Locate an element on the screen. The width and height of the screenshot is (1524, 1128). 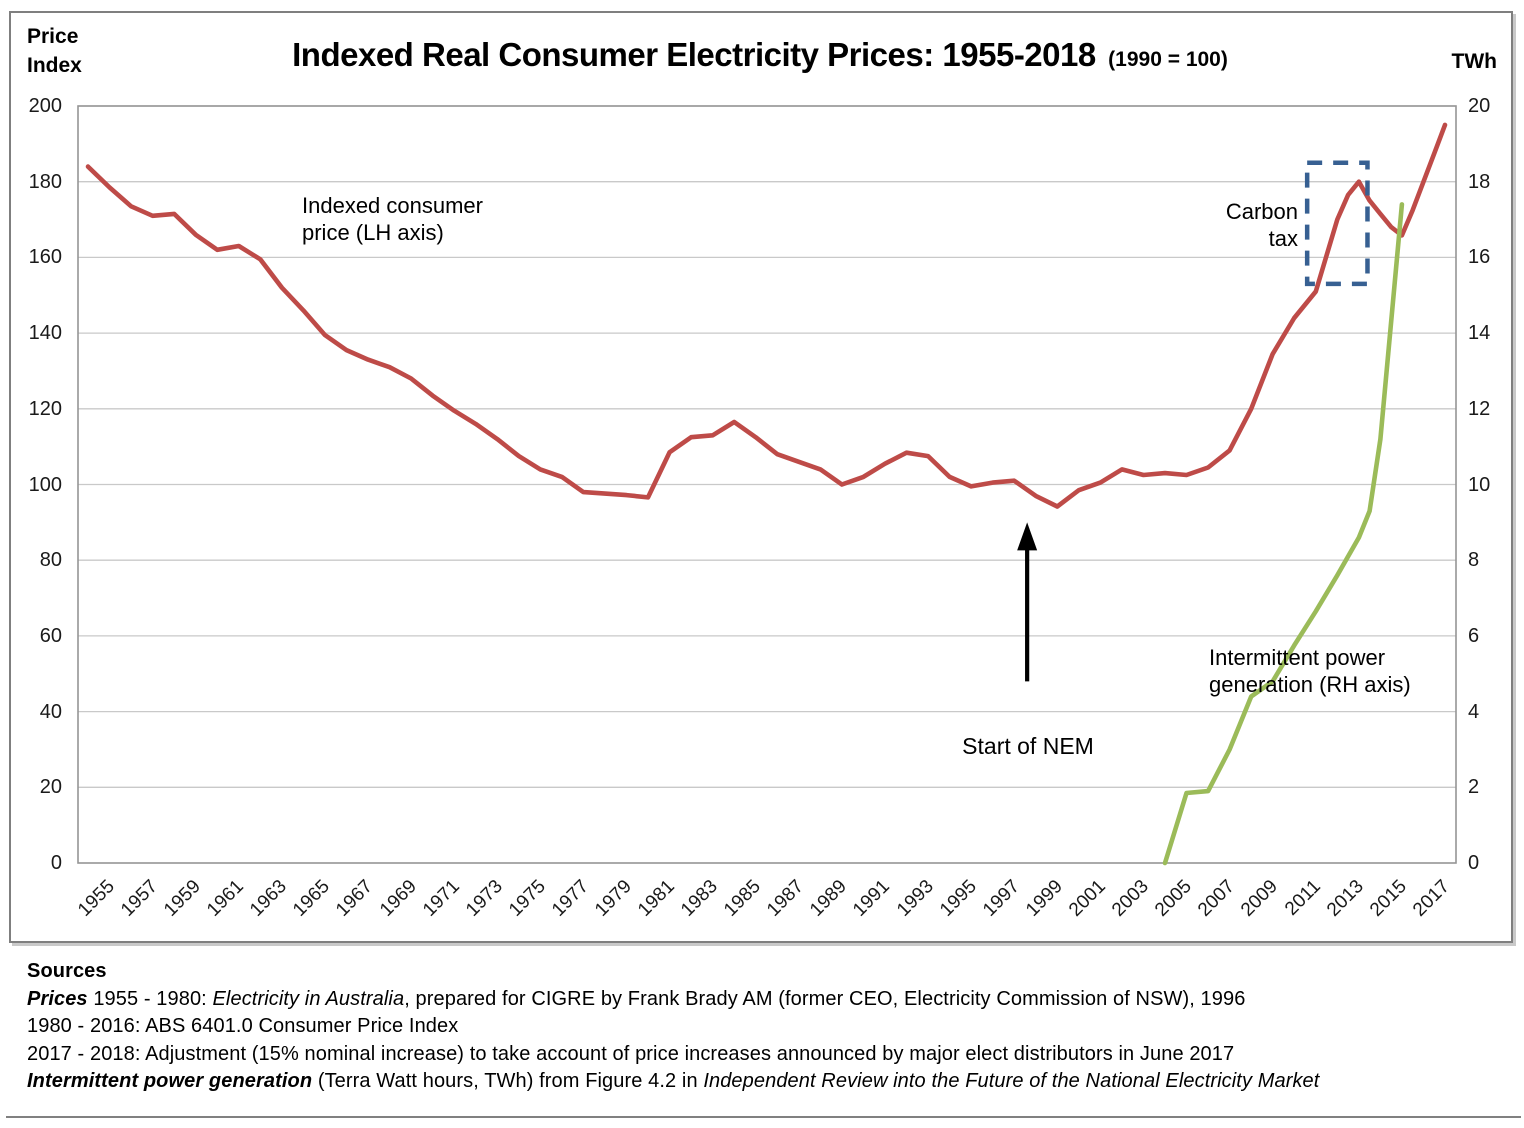
sources-heading: Sources is located at coordinates (67, 971).